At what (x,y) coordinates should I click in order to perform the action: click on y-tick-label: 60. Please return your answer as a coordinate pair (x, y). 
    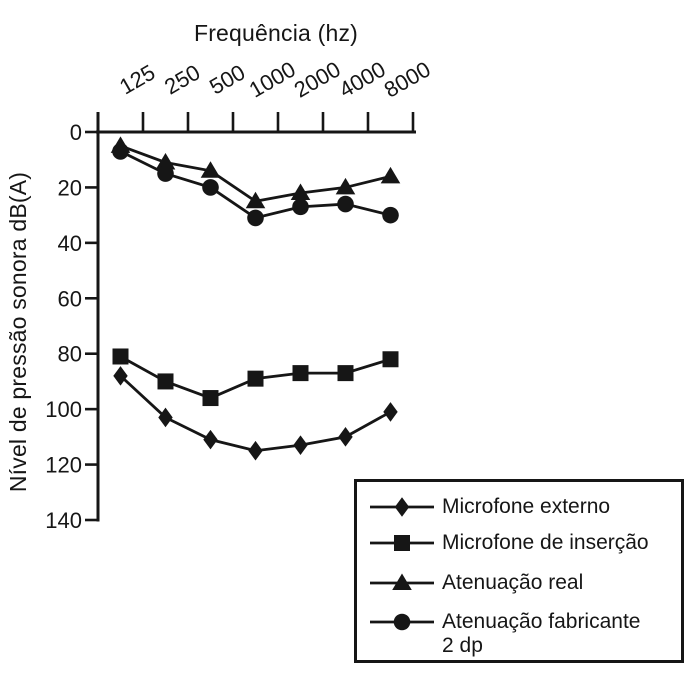
    Looking at the image, I should click on (70, 298).